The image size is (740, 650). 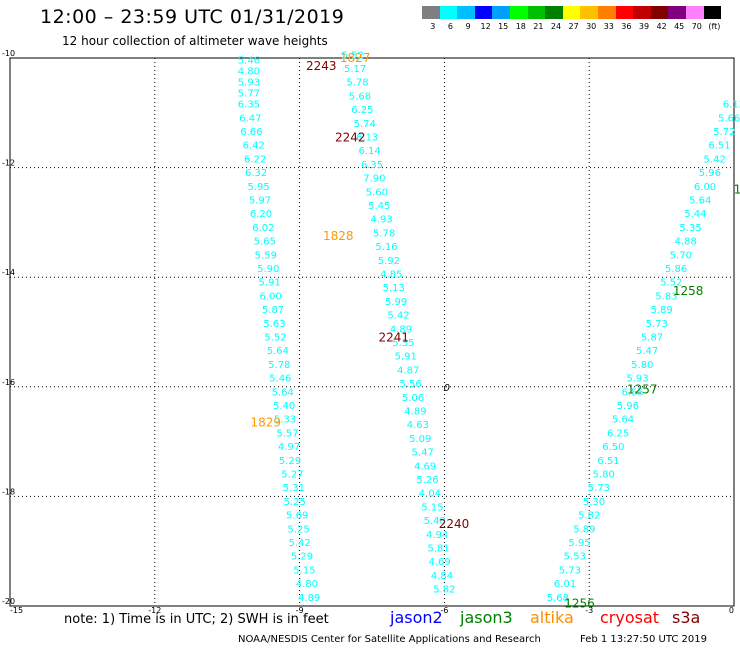 What do you see at coordinates (594, 502) in the screenshot?
I see `track-point-value: 5.30` at bounding box center [594, 502].